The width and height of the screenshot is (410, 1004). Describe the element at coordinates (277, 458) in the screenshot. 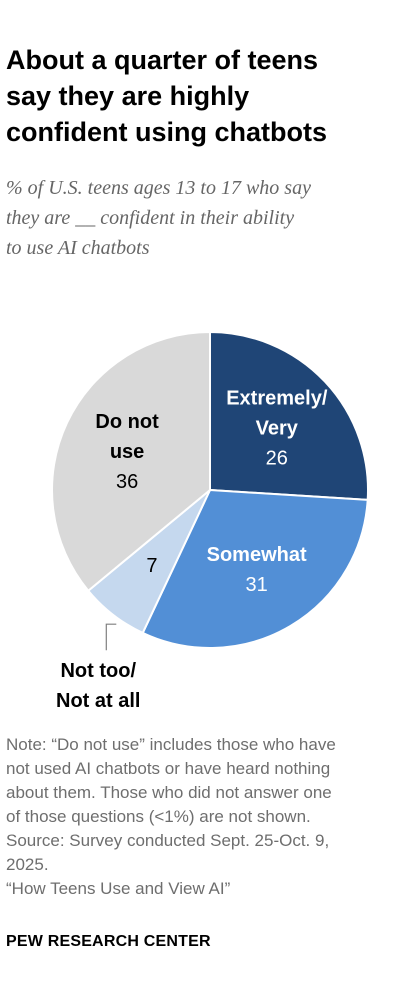

I see `pie-value-extremely-very: 26` at that location.